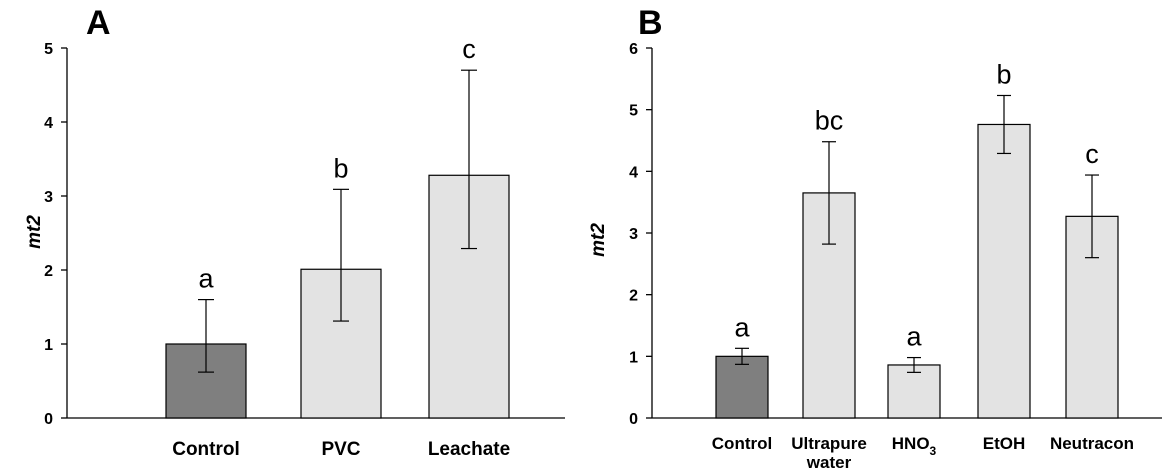  Describe the element at coordinates (829, 462) in the screenshot. I see `panel-b-category-label-line2: water` at that location.